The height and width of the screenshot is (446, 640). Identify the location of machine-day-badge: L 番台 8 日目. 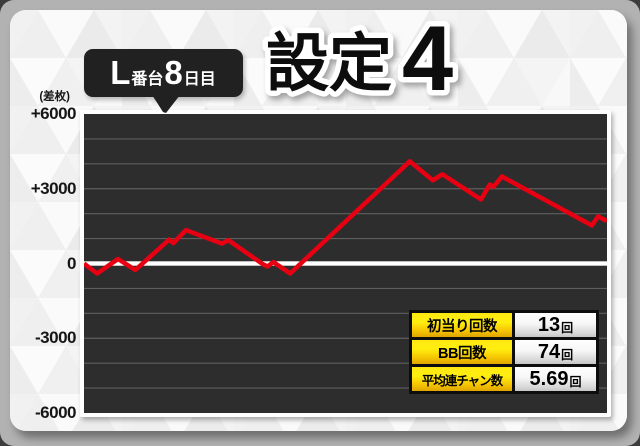
(163, 73).